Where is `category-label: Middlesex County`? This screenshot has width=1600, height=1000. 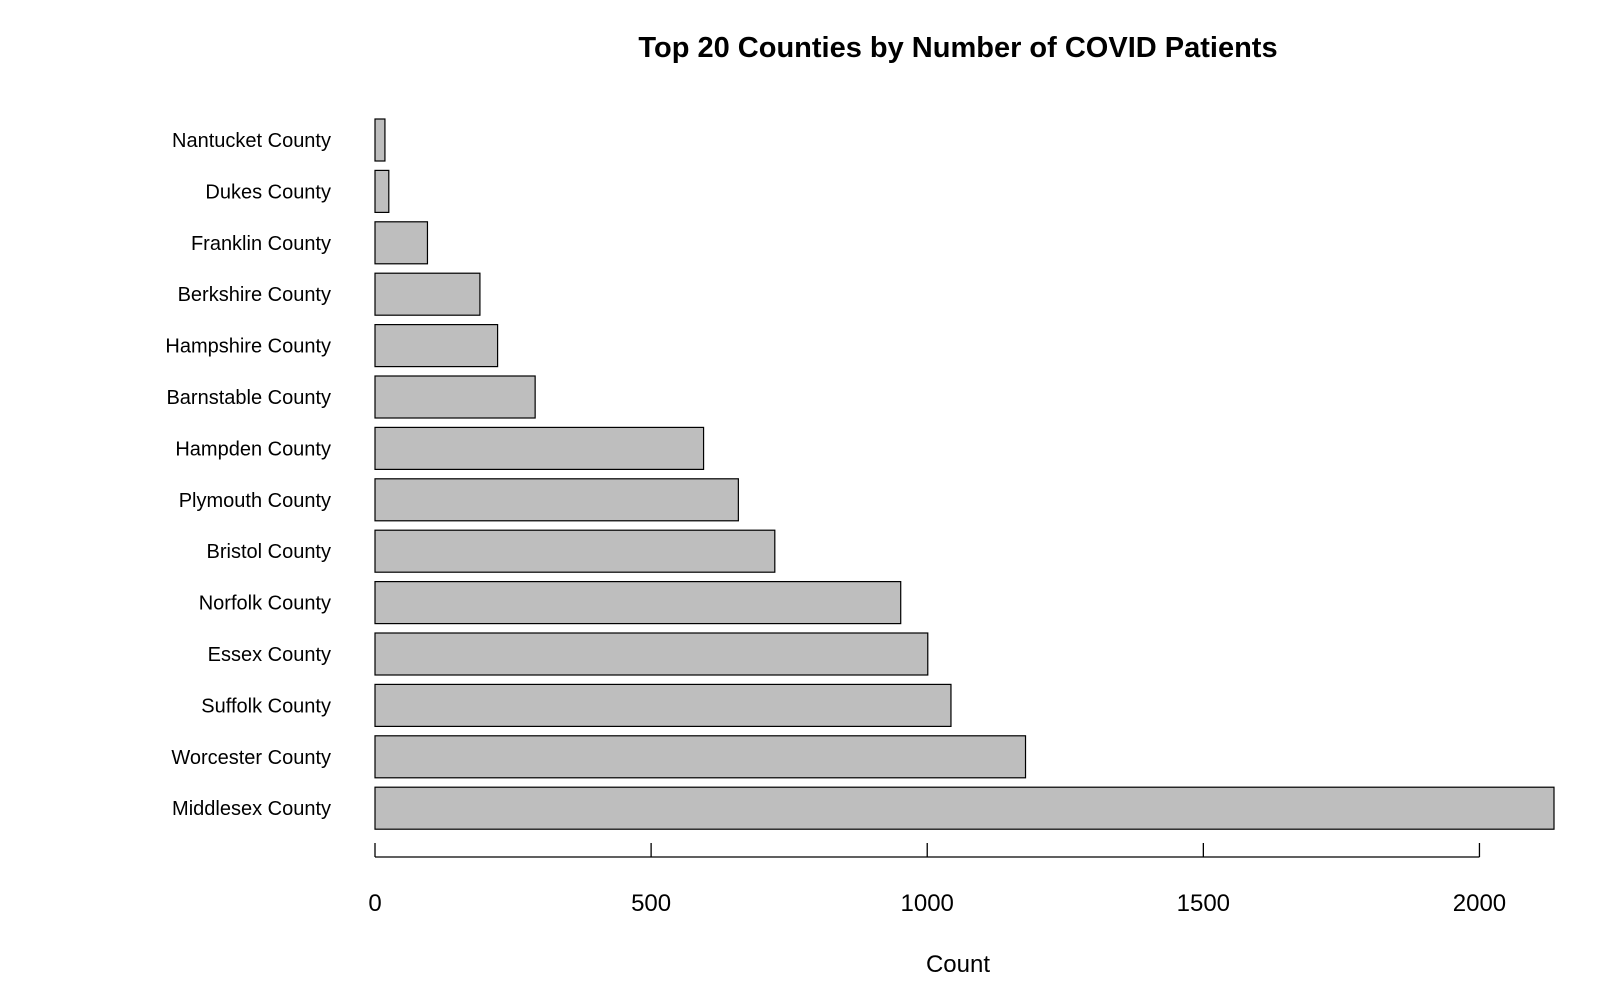 category-label: Middlesex County is located at coordinates (251, 809).